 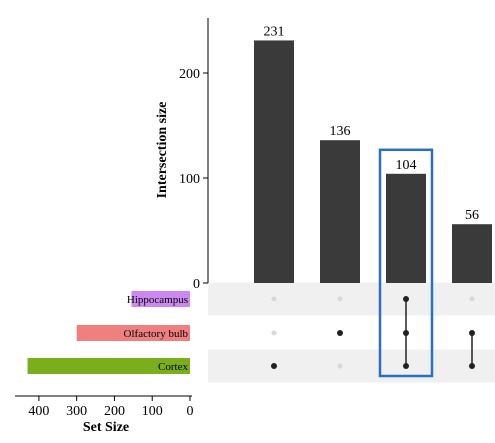 What do you see at coordinates (373, 332) in the screenshot?
I see `intersection-matrix` at bounding box center [373, 332].